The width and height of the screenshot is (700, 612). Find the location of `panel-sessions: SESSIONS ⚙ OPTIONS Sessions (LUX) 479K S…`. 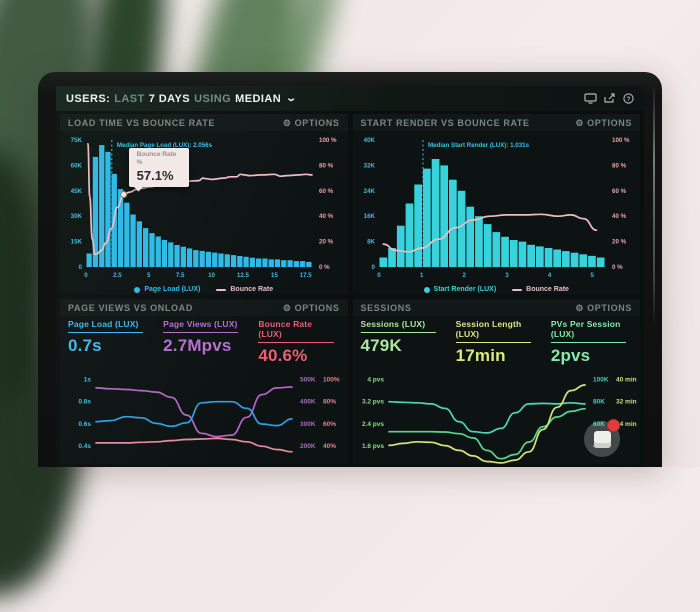

panel-sessions: SESSIONS ⚙ OPTIONS Sessions (LUX) 479K S… is located at coordinates (496, 381).